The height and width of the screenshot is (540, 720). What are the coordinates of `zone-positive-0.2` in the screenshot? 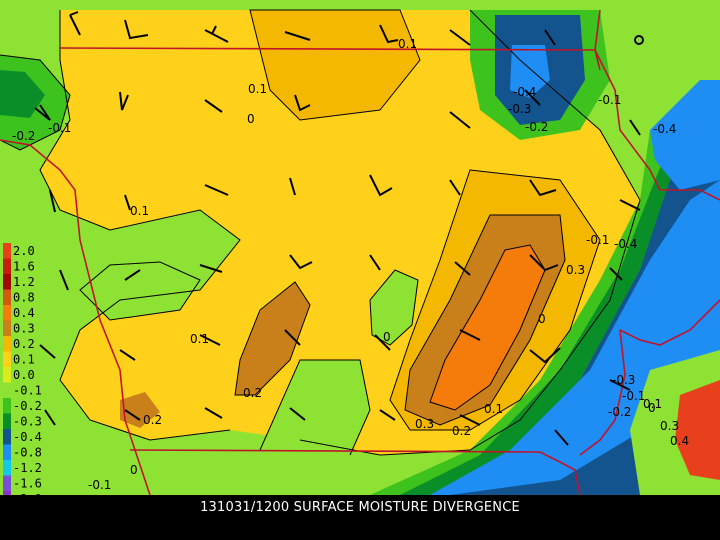 It's located at (335, 65).